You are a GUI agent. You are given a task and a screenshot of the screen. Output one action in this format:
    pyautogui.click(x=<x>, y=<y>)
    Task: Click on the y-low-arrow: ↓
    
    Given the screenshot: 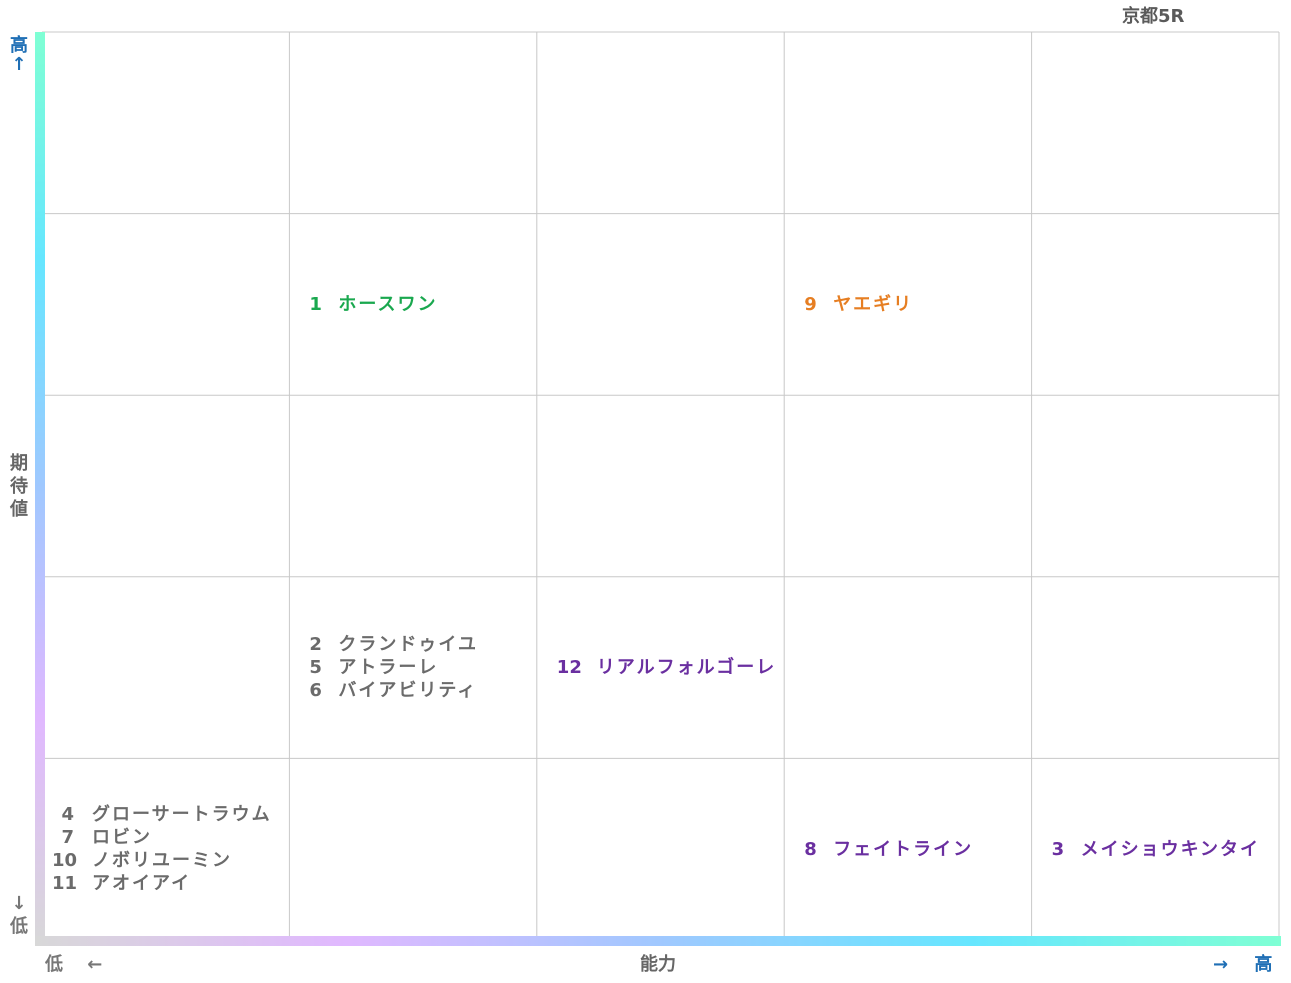 What is the action you would take?
    pyautogui.click(x=19, y=903)
    